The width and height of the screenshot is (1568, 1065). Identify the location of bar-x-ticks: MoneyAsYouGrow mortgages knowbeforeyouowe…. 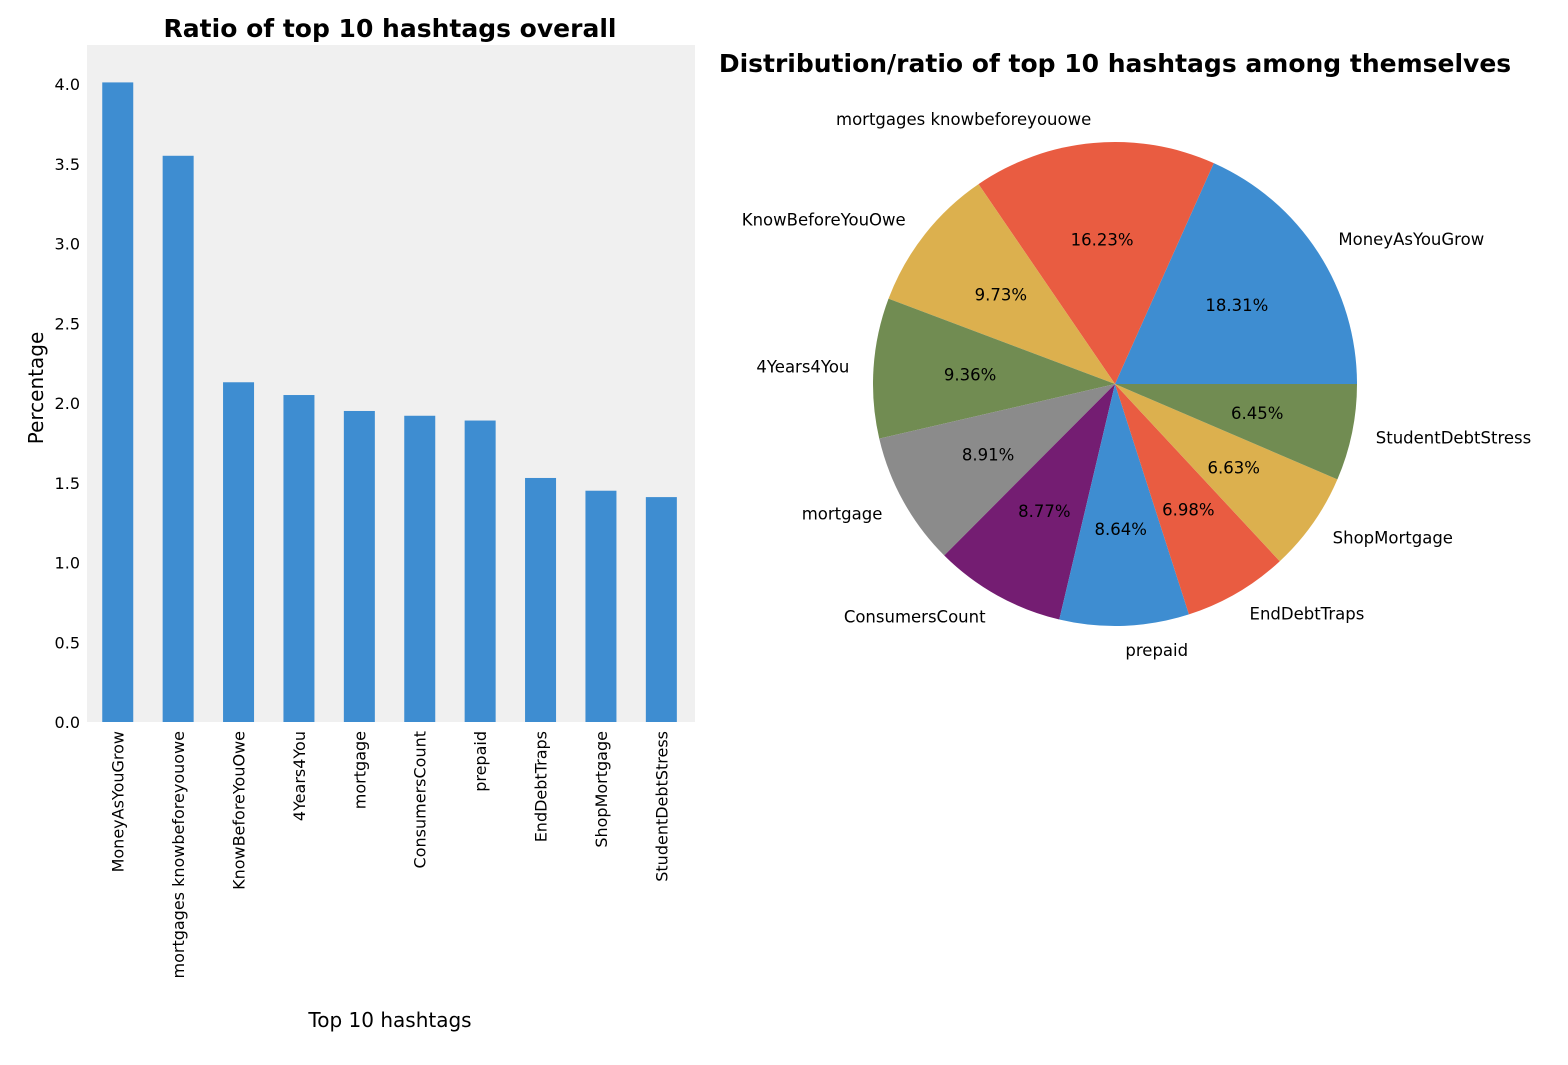
(390, 855).